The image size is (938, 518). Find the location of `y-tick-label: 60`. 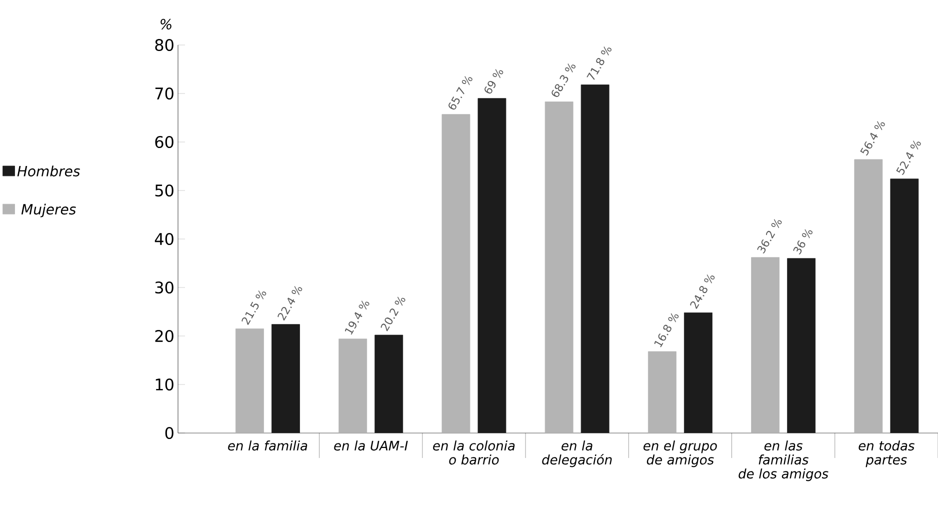

y-tick-label: 60 is located at coordinates (164, 142).